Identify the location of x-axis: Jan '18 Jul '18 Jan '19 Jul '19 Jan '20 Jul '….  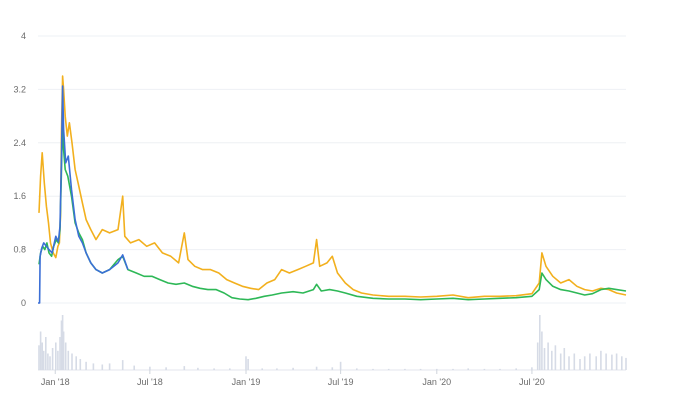
(293, 378).